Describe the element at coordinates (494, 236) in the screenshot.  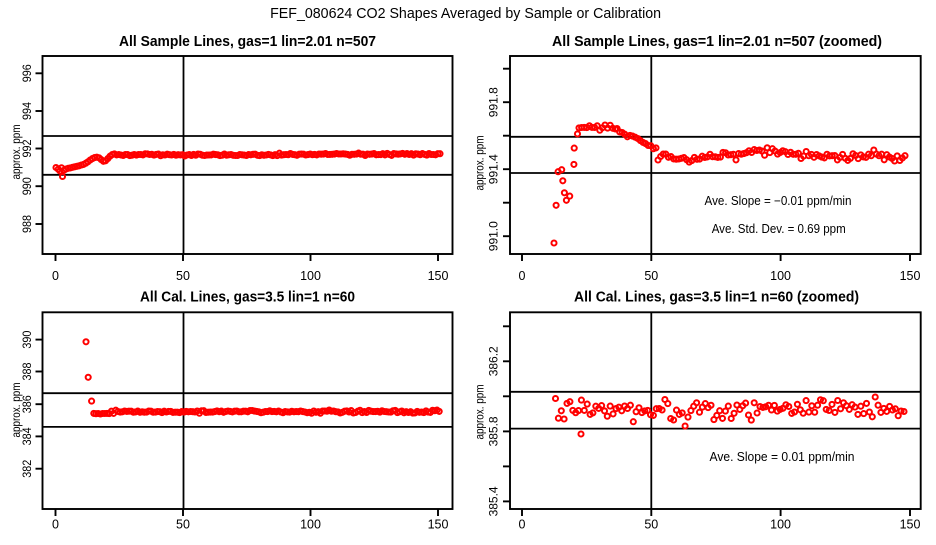
I see `svg-text: 991.0` at that location.